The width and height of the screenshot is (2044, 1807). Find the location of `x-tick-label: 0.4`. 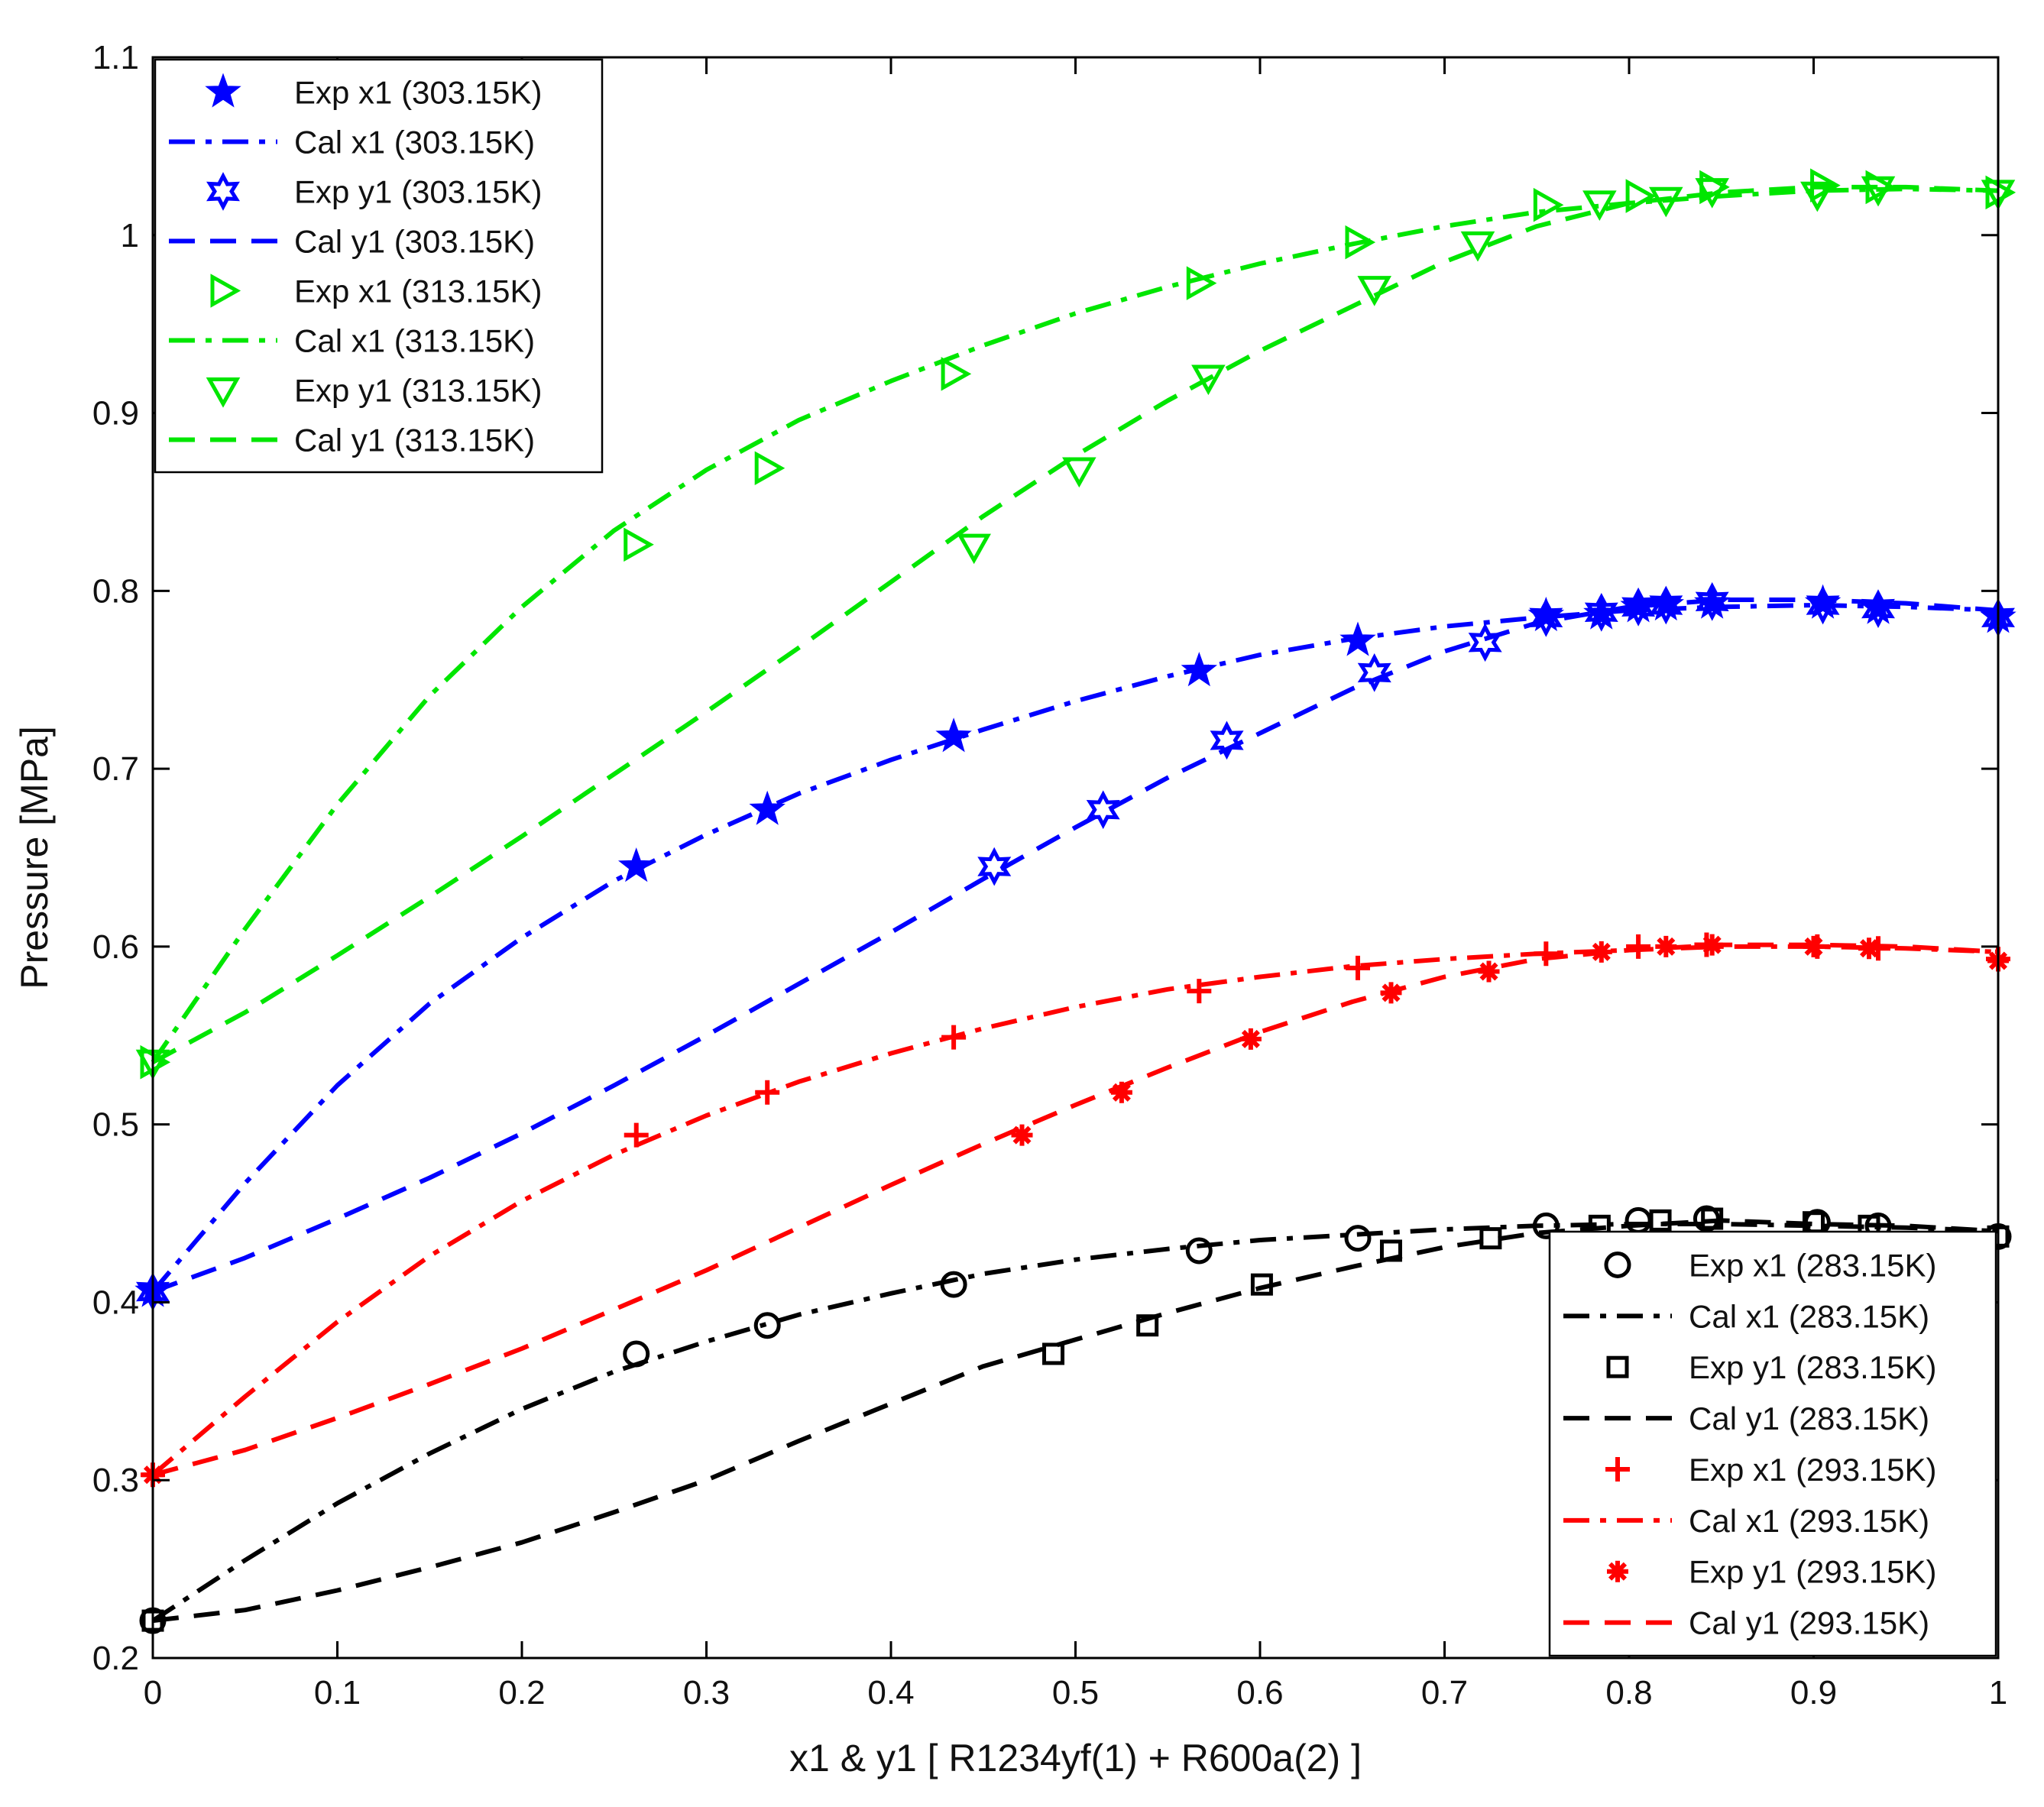

x-tick-label: 0.4 is located at coordinates (890, 1692).